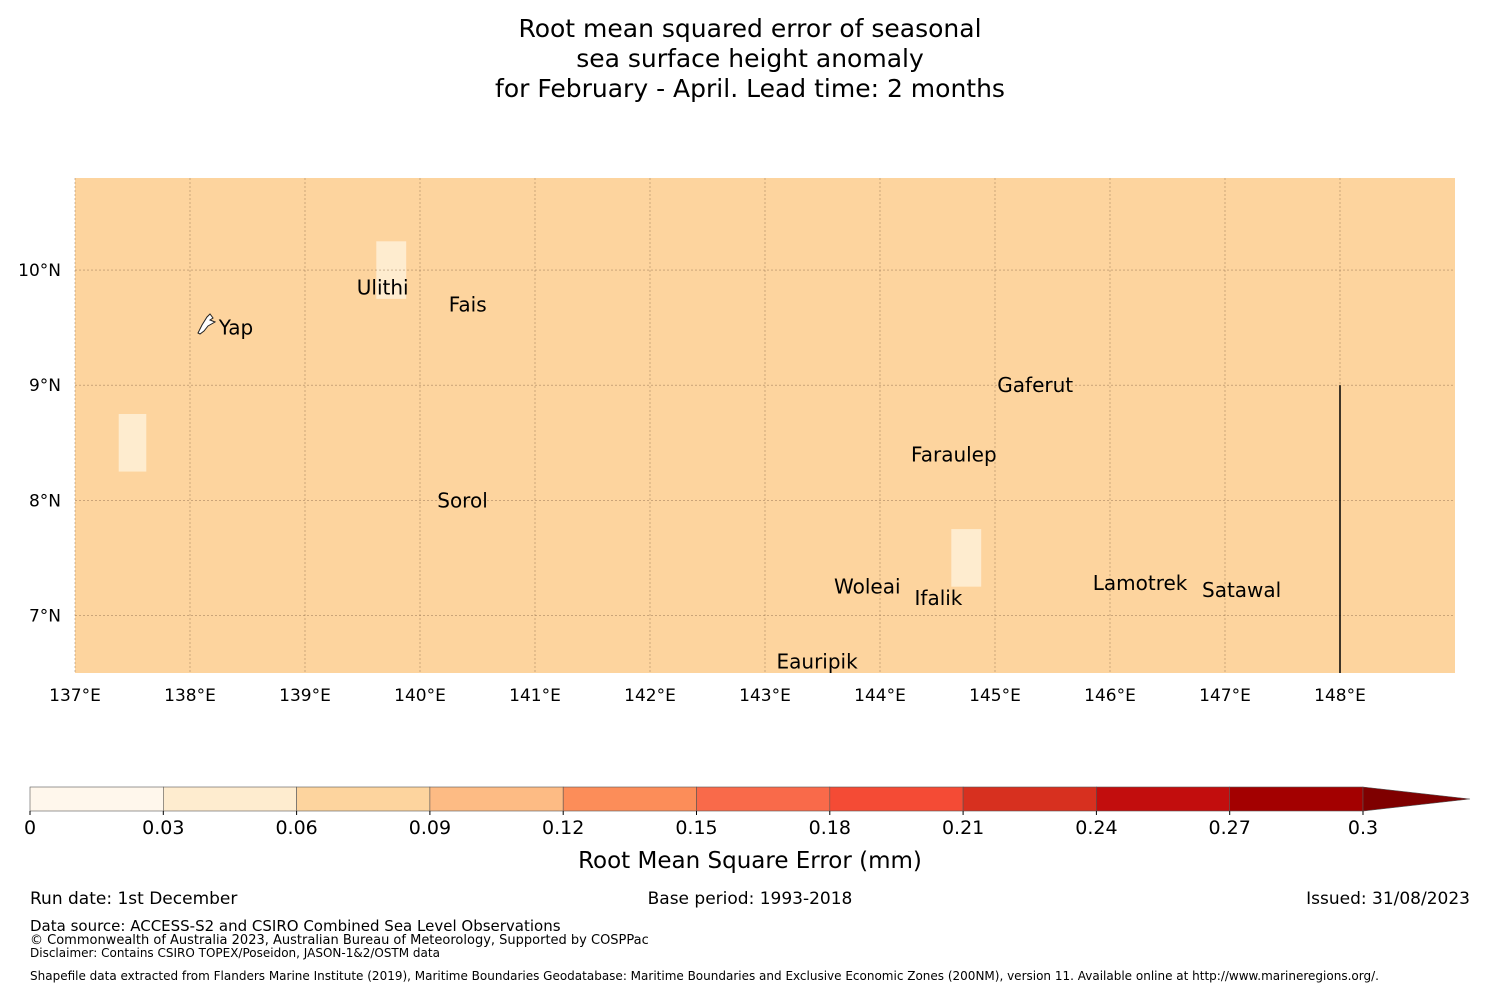 This screenshot has width=1500, height=990. What do you see at coordinates (134, 899) in the screenshot?
I see `run-date: Run date: 1st December` at bounding box center [134, 899].